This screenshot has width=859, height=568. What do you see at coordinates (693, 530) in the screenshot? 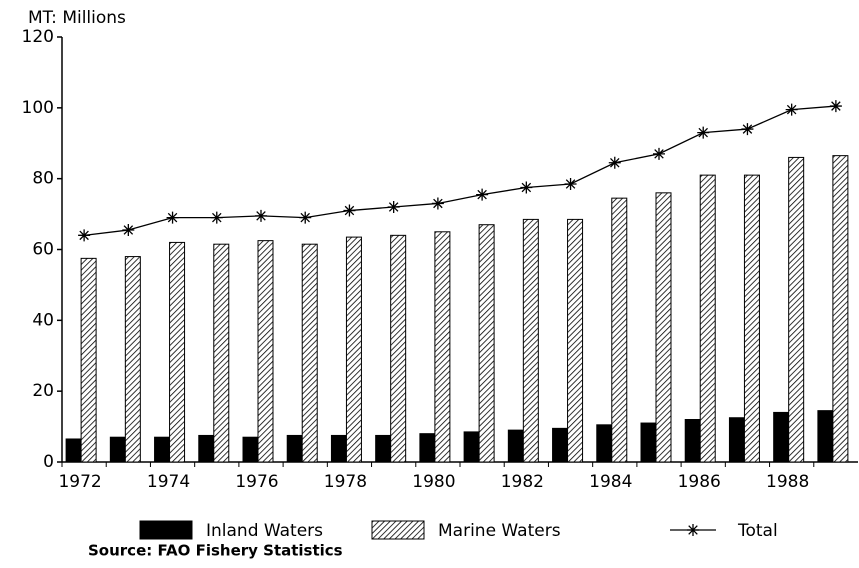
I see `legend-marker` at bounding box center [693, 530].